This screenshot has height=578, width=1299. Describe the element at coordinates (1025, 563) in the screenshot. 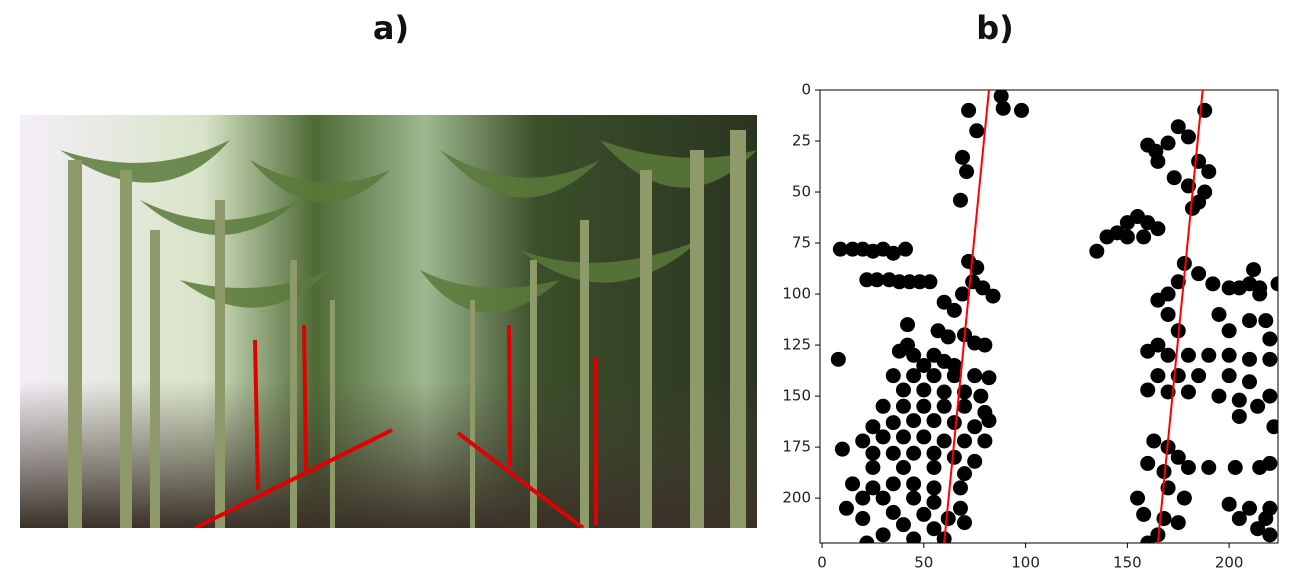

I see `x-tick-label: 100` at that location.